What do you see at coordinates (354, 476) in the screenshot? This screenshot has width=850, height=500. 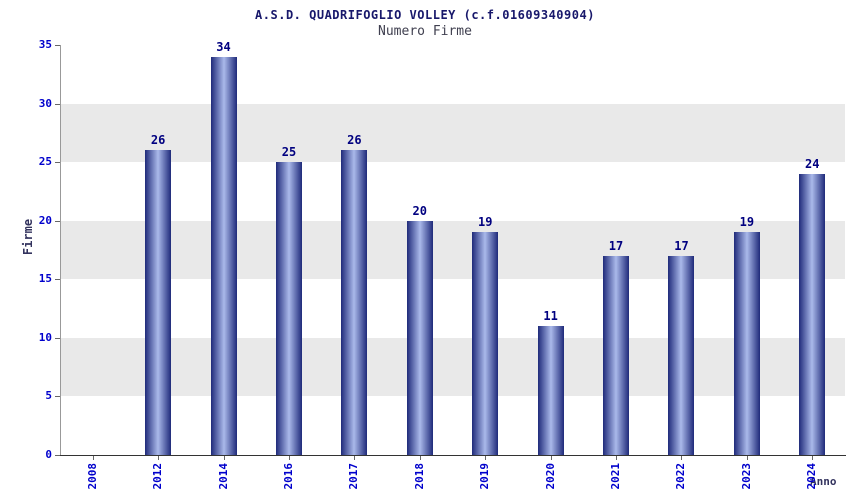 I see `x-tick-label: 2017` at bounding box center [354, 476].